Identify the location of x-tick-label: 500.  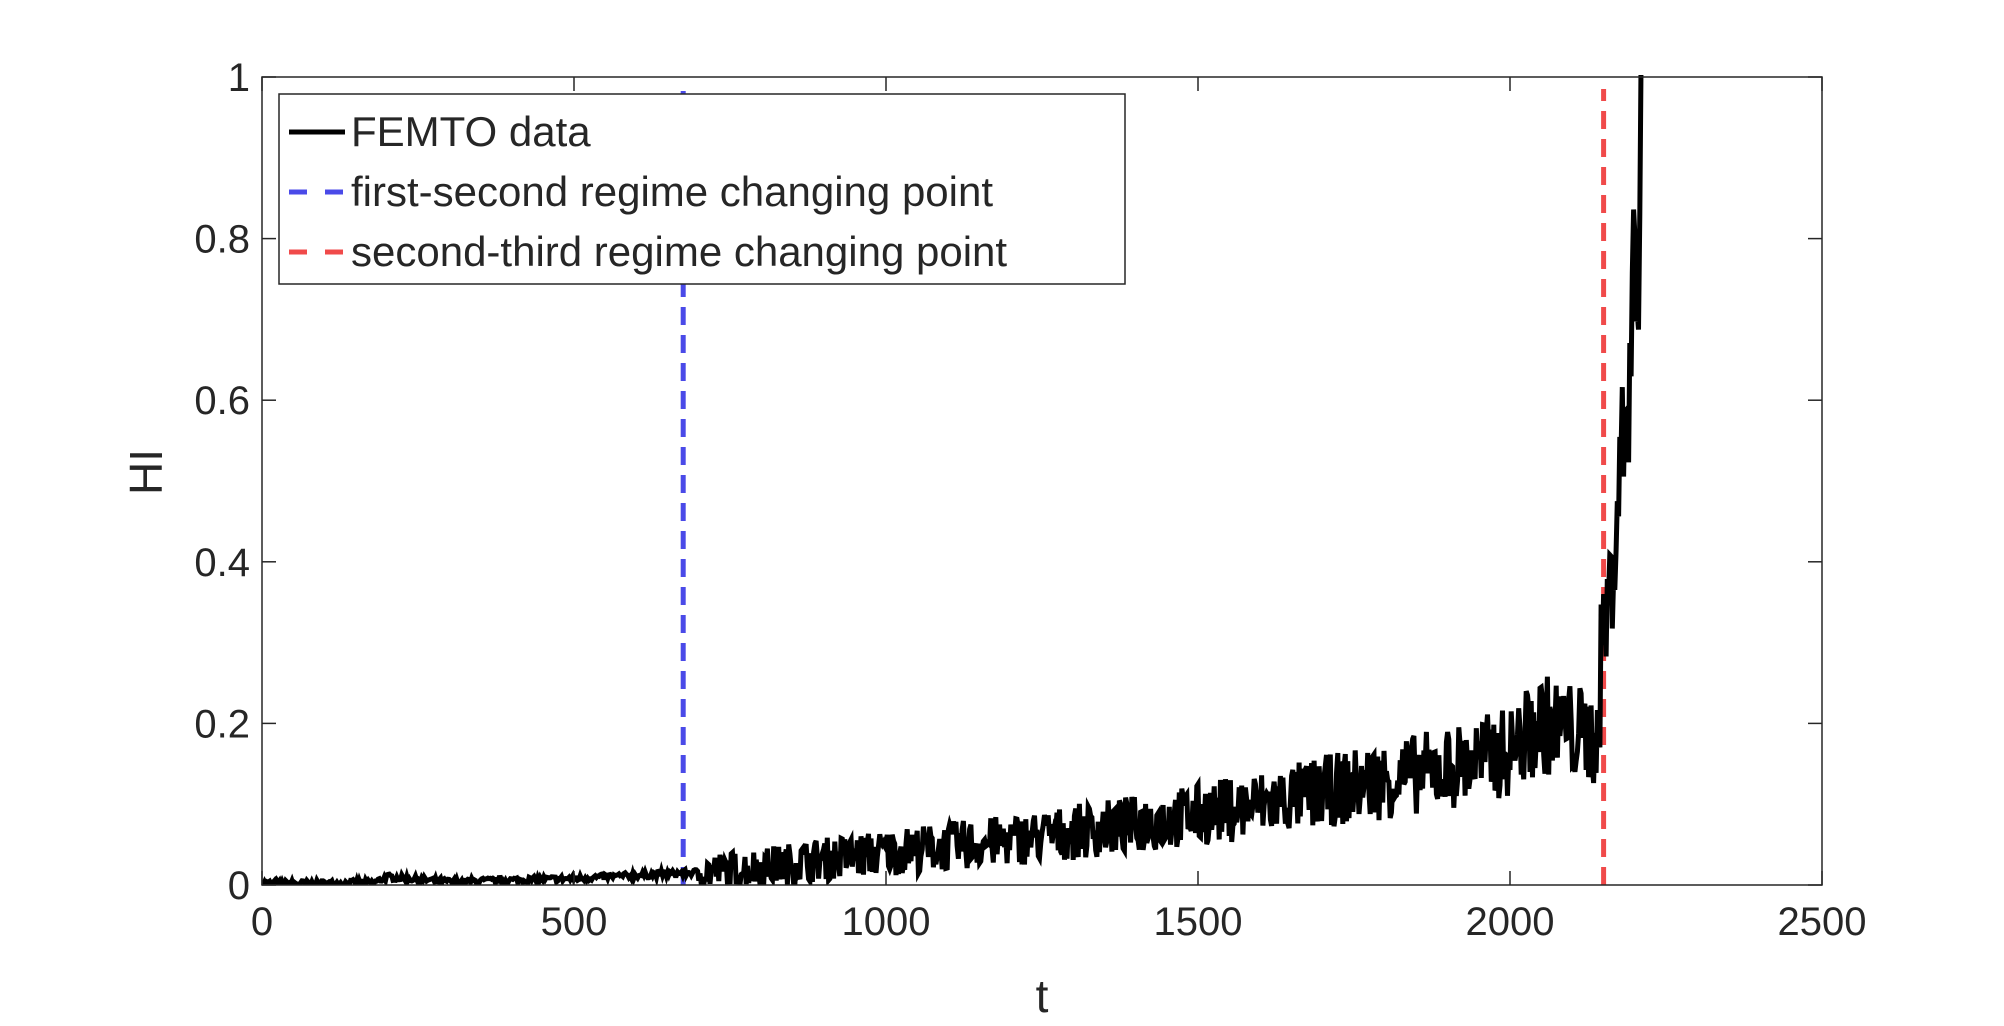
(574, 922).